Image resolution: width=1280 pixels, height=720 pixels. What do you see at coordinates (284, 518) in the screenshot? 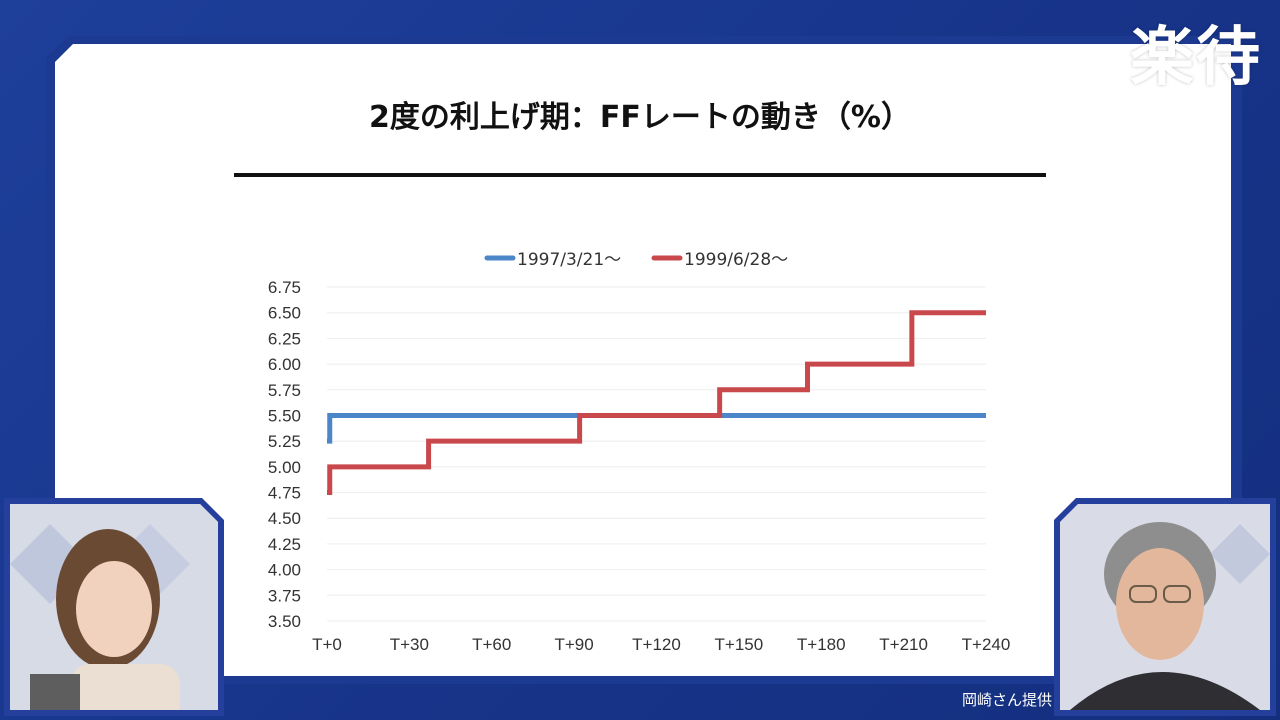
I see `y-tick-label: 4.50` at bounding box center [284, 518].